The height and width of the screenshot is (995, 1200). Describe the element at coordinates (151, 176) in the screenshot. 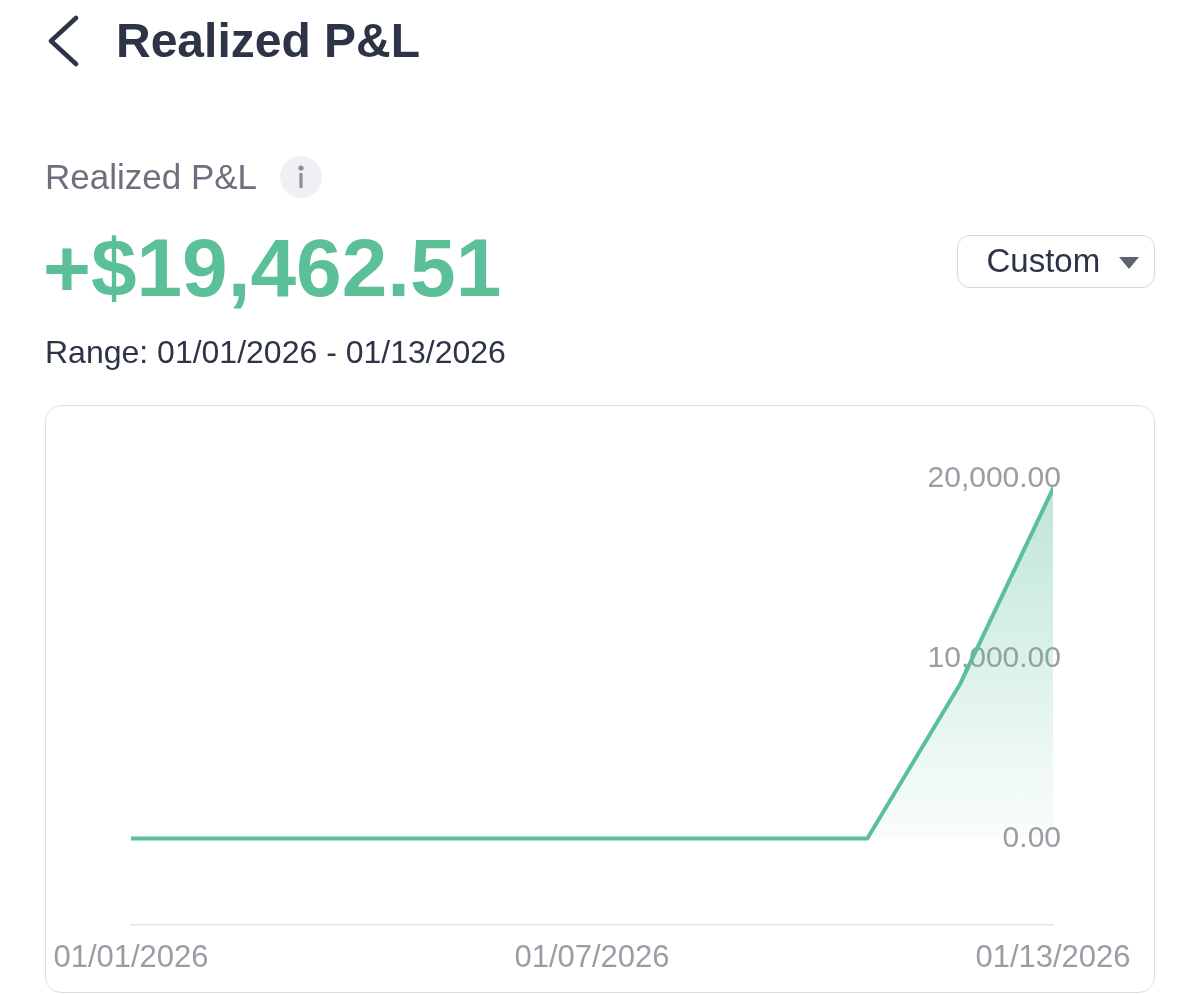

I see `chart-subtitle: Realized P&L` at that location.